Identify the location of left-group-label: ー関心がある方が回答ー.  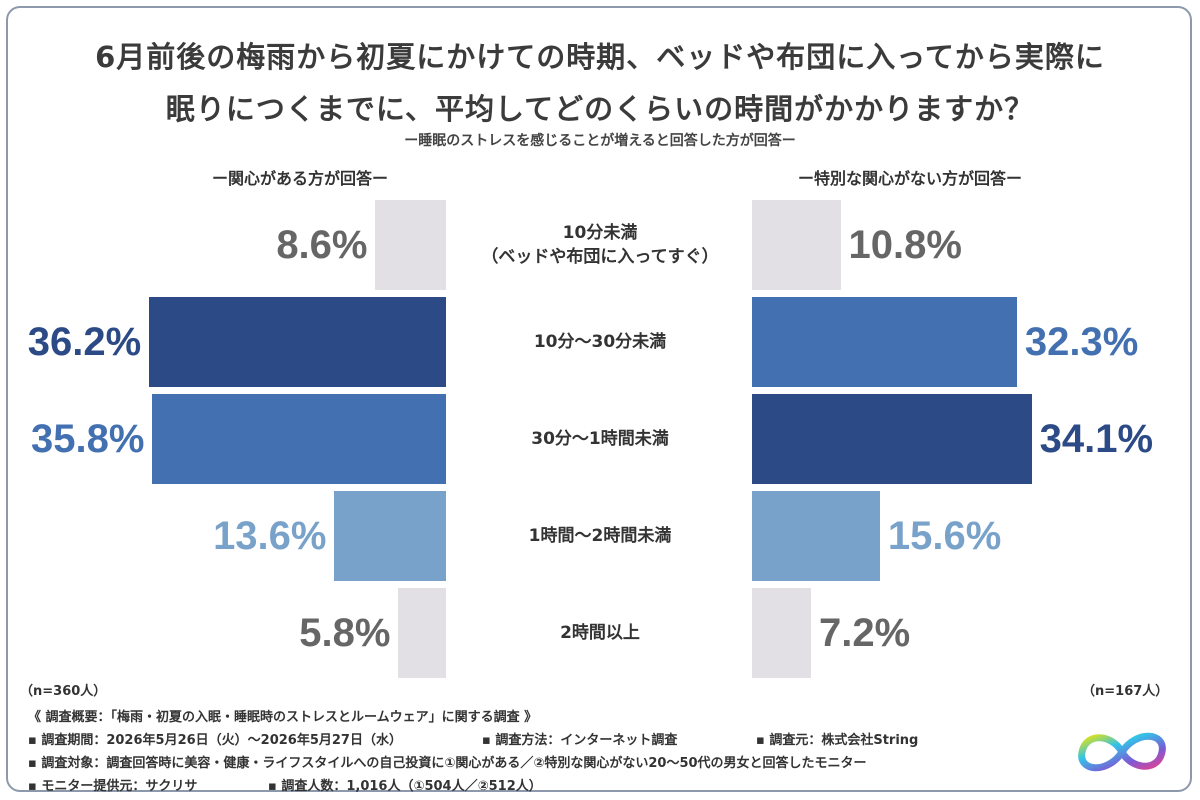
(299, 178).